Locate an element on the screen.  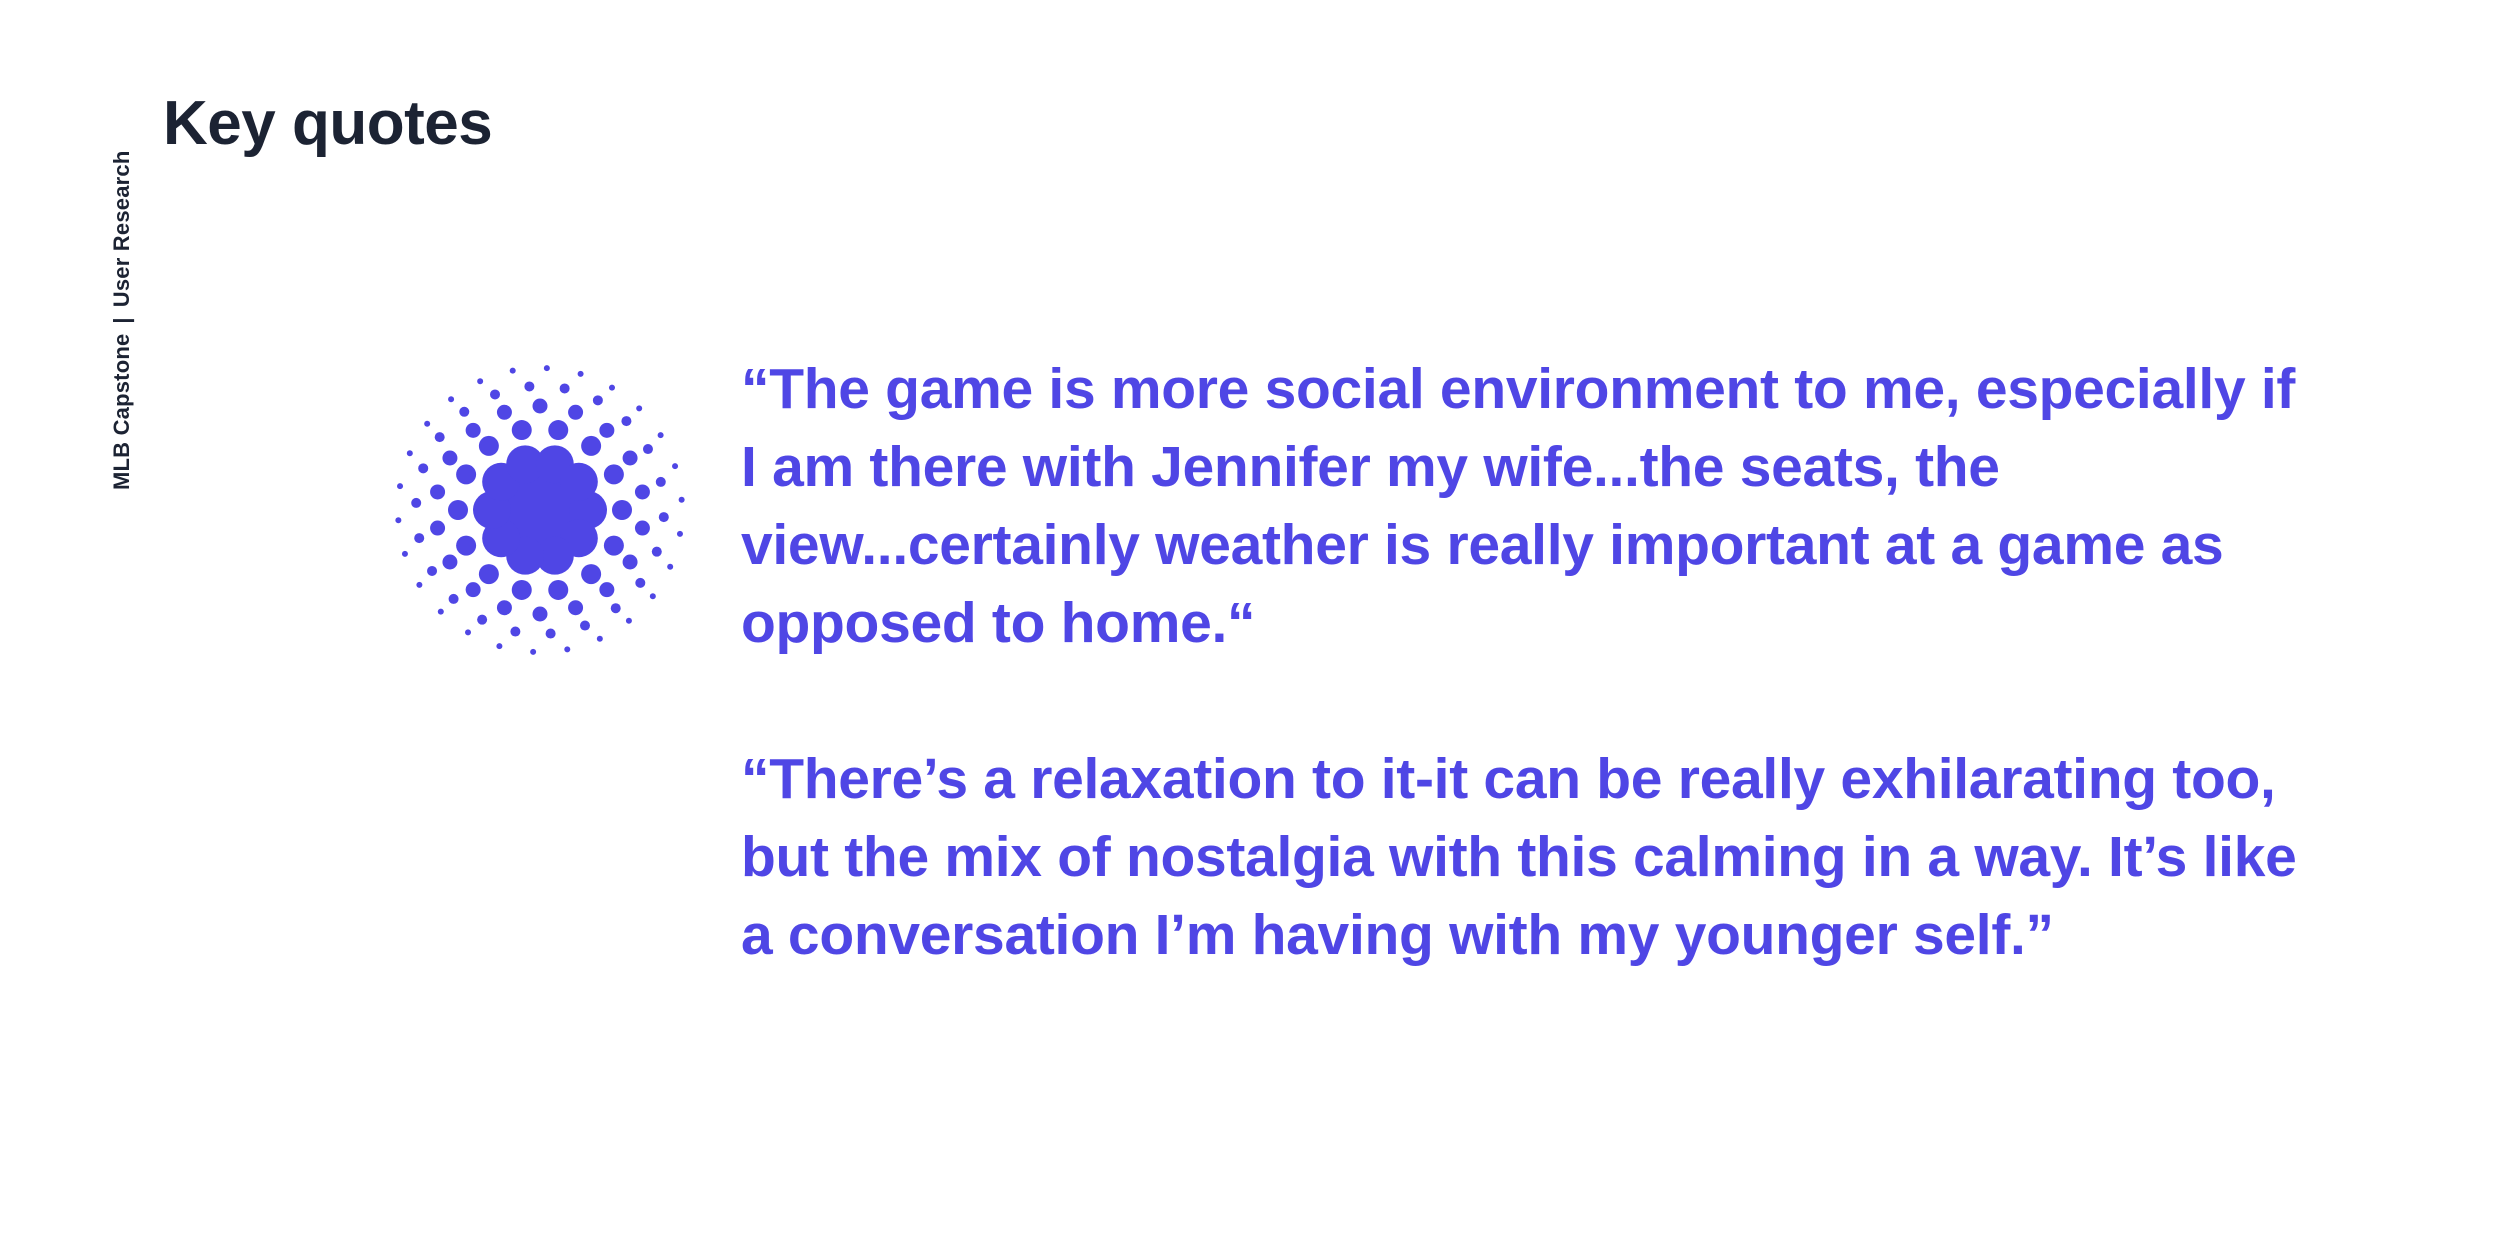
project-name: MLB Capstone is located at coordinates (121, 411).